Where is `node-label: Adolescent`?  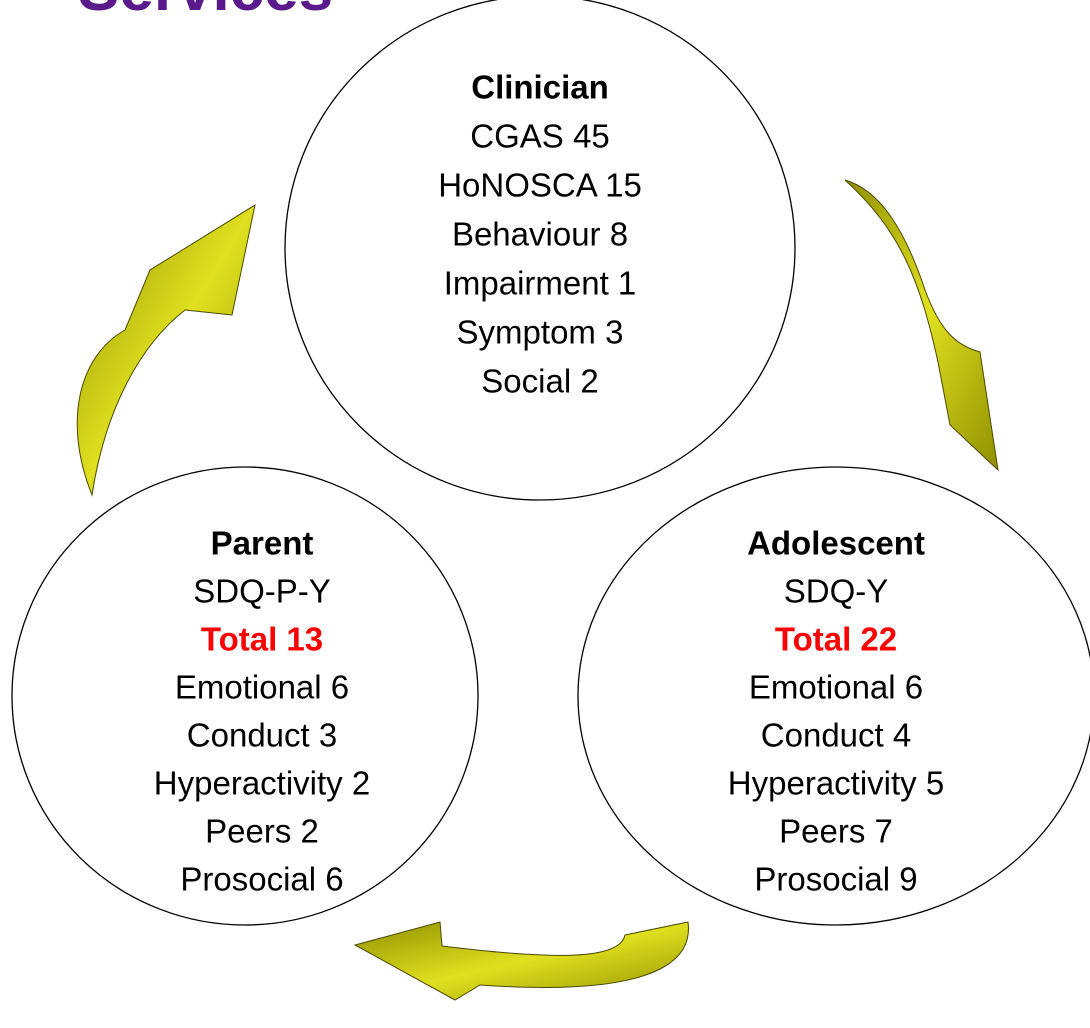
node-label: Adolescent is located at coordinates (836, 543).